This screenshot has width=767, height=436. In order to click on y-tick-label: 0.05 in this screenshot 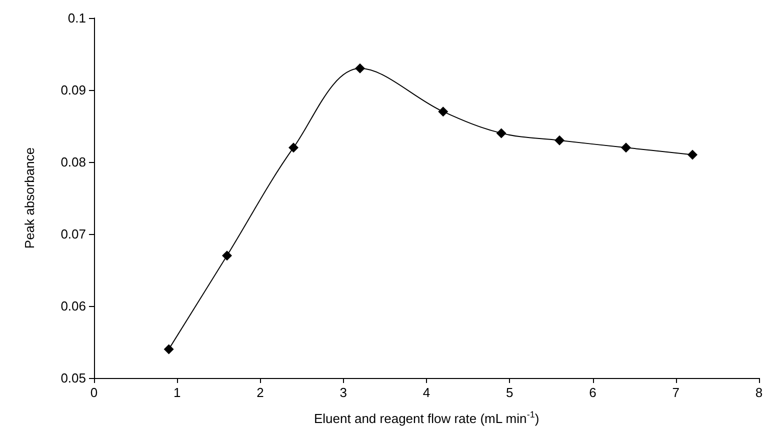, I will do `click(73, 378)`.